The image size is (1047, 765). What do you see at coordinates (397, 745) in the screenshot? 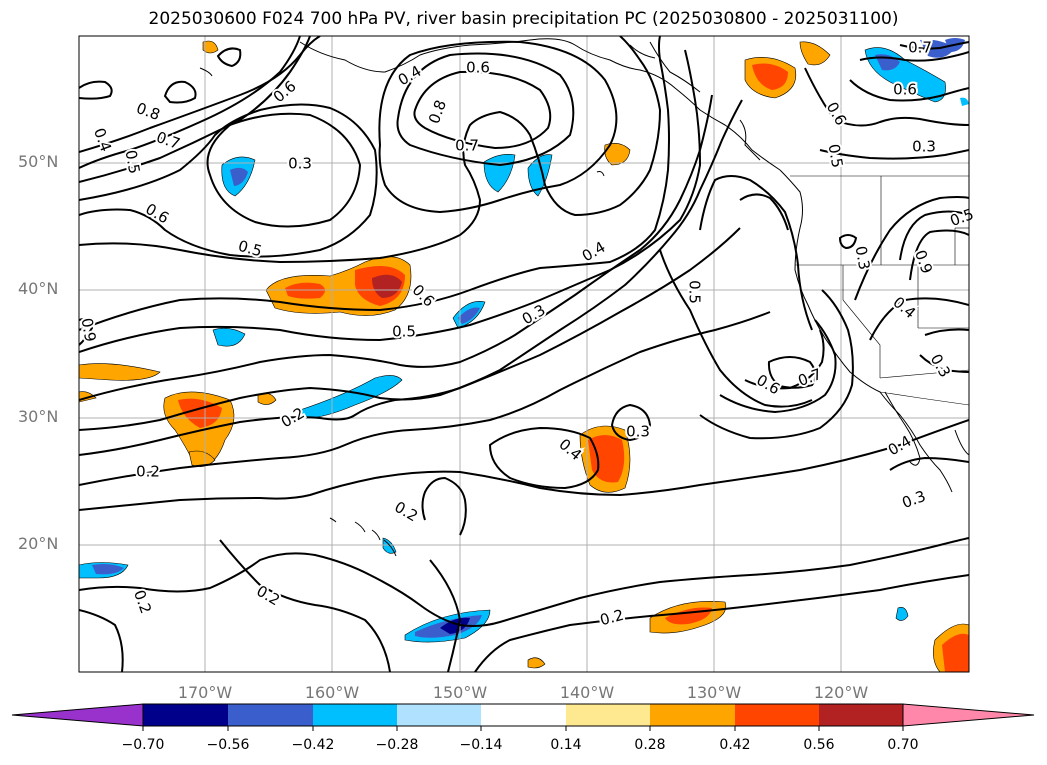
I see `colorbar-tick-label: −0.28` at bounding box center [397, 745].